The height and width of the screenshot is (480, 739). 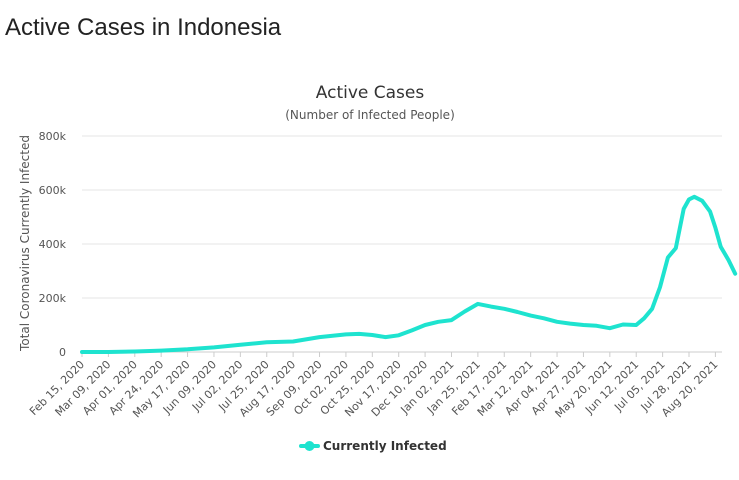 What do you see at coordinates (143, 27) in the screenshot?
I see `page-heading: Active Cases in Indonesia` at bounding box center [143, 27].